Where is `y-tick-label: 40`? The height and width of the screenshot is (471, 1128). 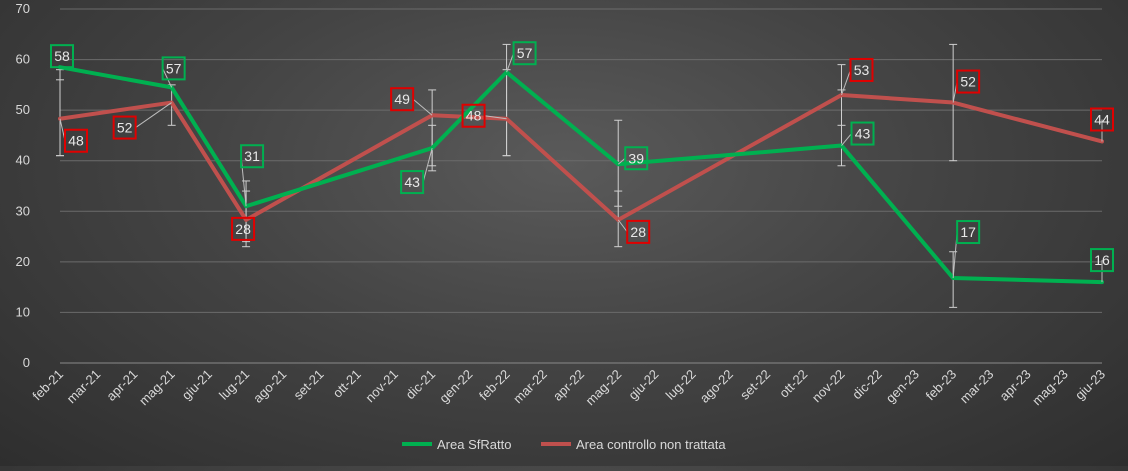 y-tick-label: 40 is located at coordinates (23, 160).